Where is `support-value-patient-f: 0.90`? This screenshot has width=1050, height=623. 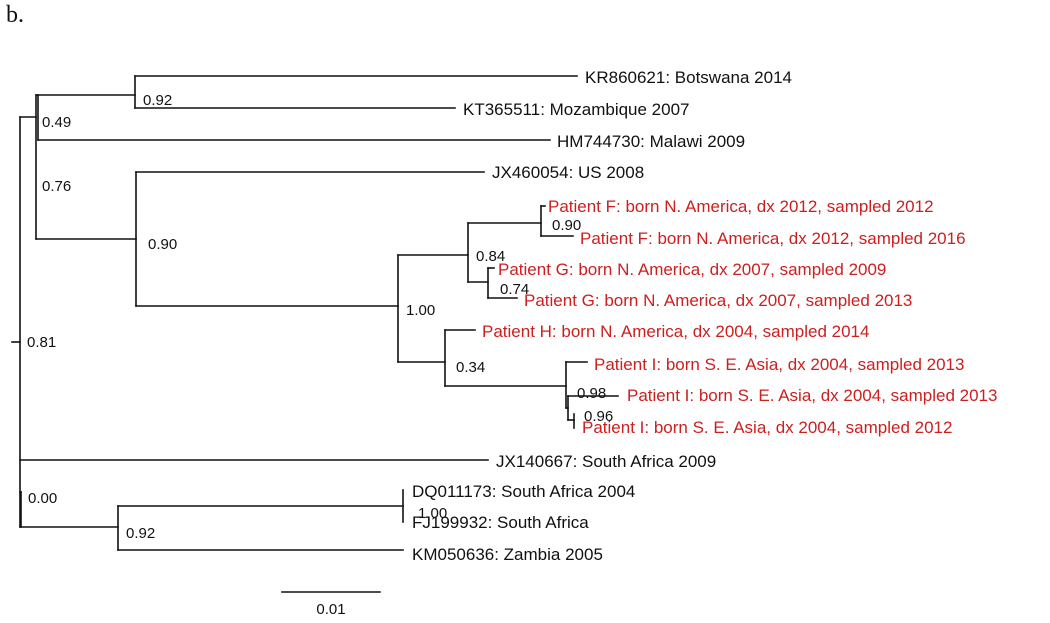 support-value-patient-f: 0.90 is located at coordinates (566, 225).